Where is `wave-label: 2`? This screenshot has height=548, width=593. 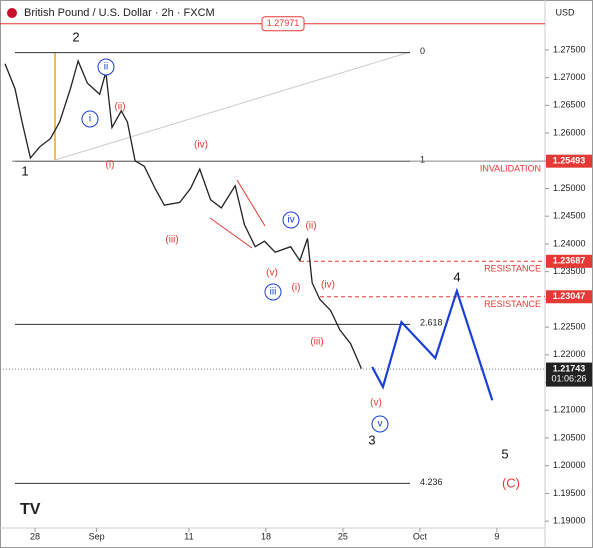 wave-label: 2 is located at coordinates (75, 36).